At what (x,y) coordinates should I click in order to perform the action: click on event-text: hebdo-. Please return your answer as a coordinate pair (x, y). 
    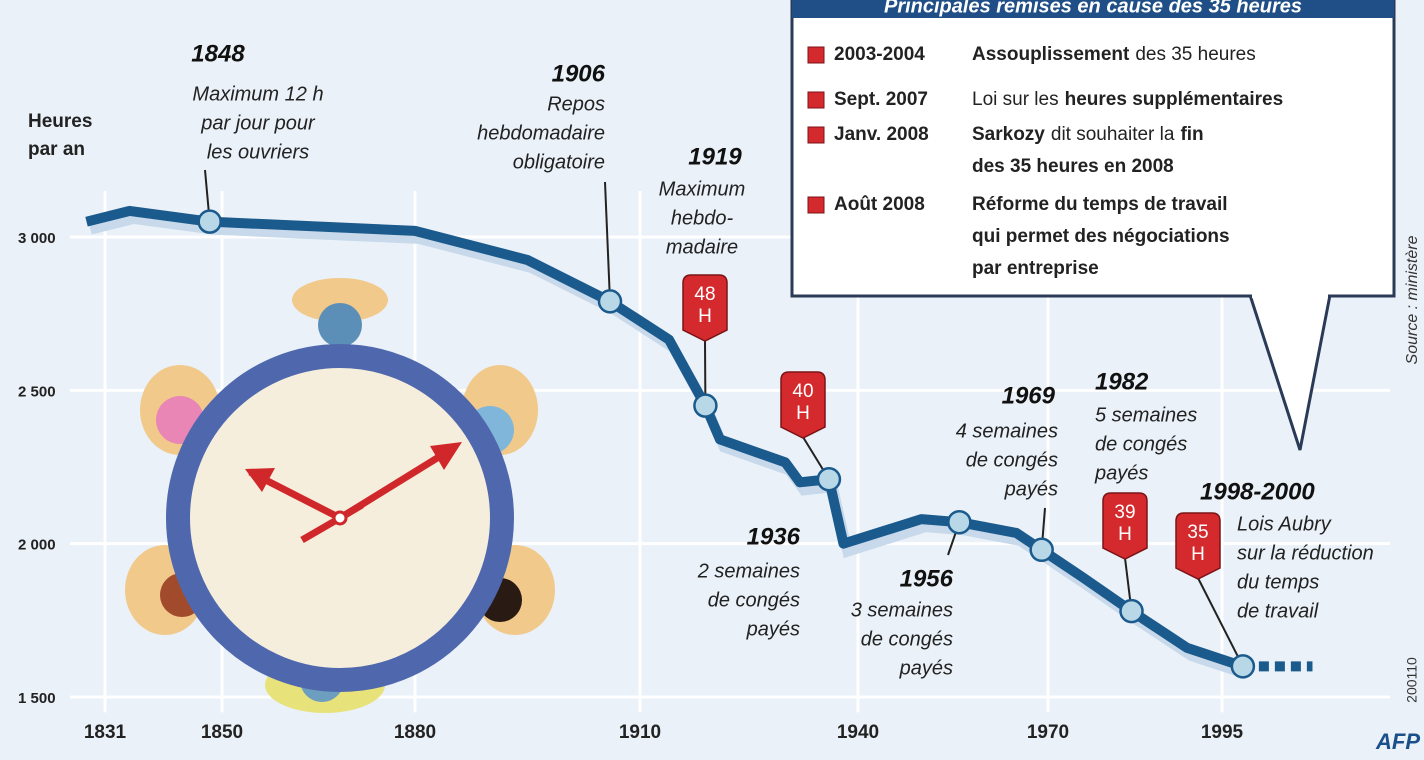
    Looking at the image, I should click on (702, 218).